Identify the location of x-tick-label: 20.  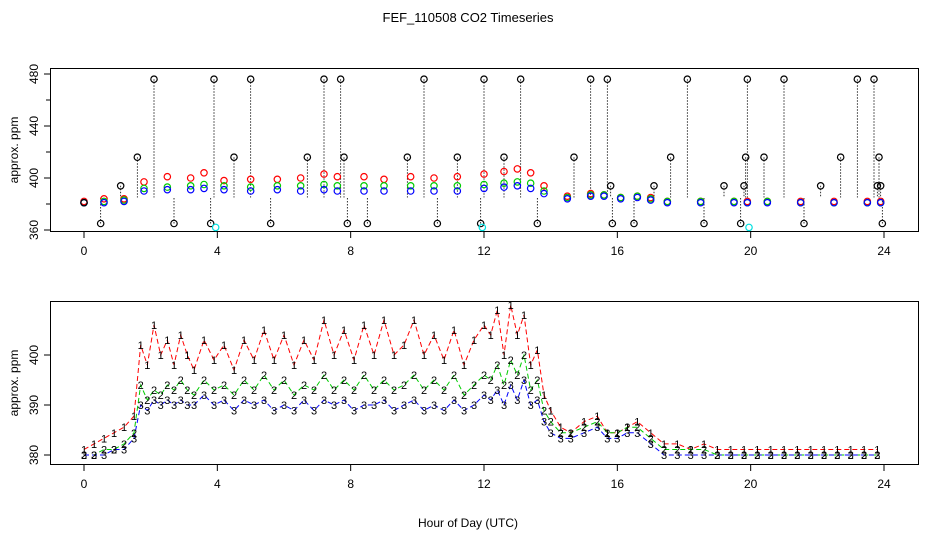
(751, 251).